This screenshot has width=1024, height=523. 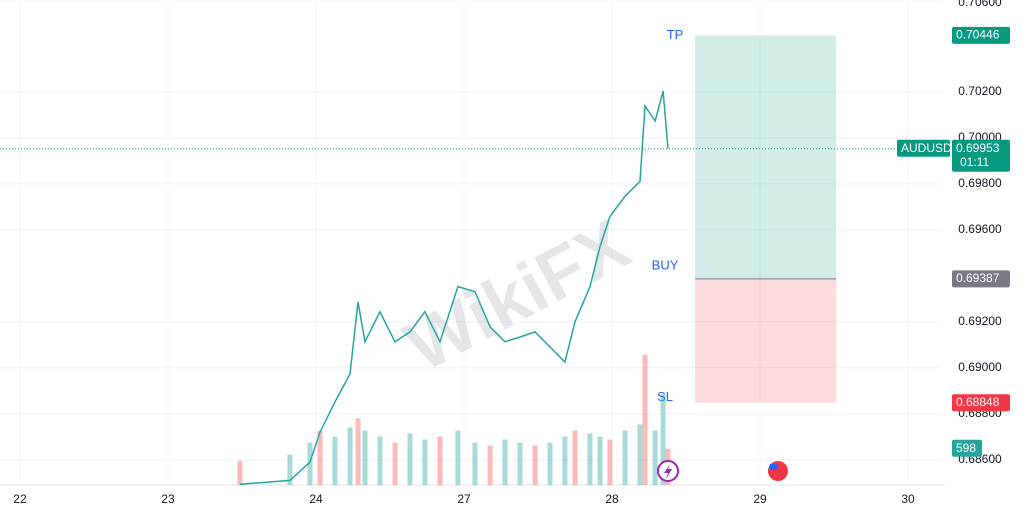 I want to click on flag-icon-canton, so click(x=774, y=467).